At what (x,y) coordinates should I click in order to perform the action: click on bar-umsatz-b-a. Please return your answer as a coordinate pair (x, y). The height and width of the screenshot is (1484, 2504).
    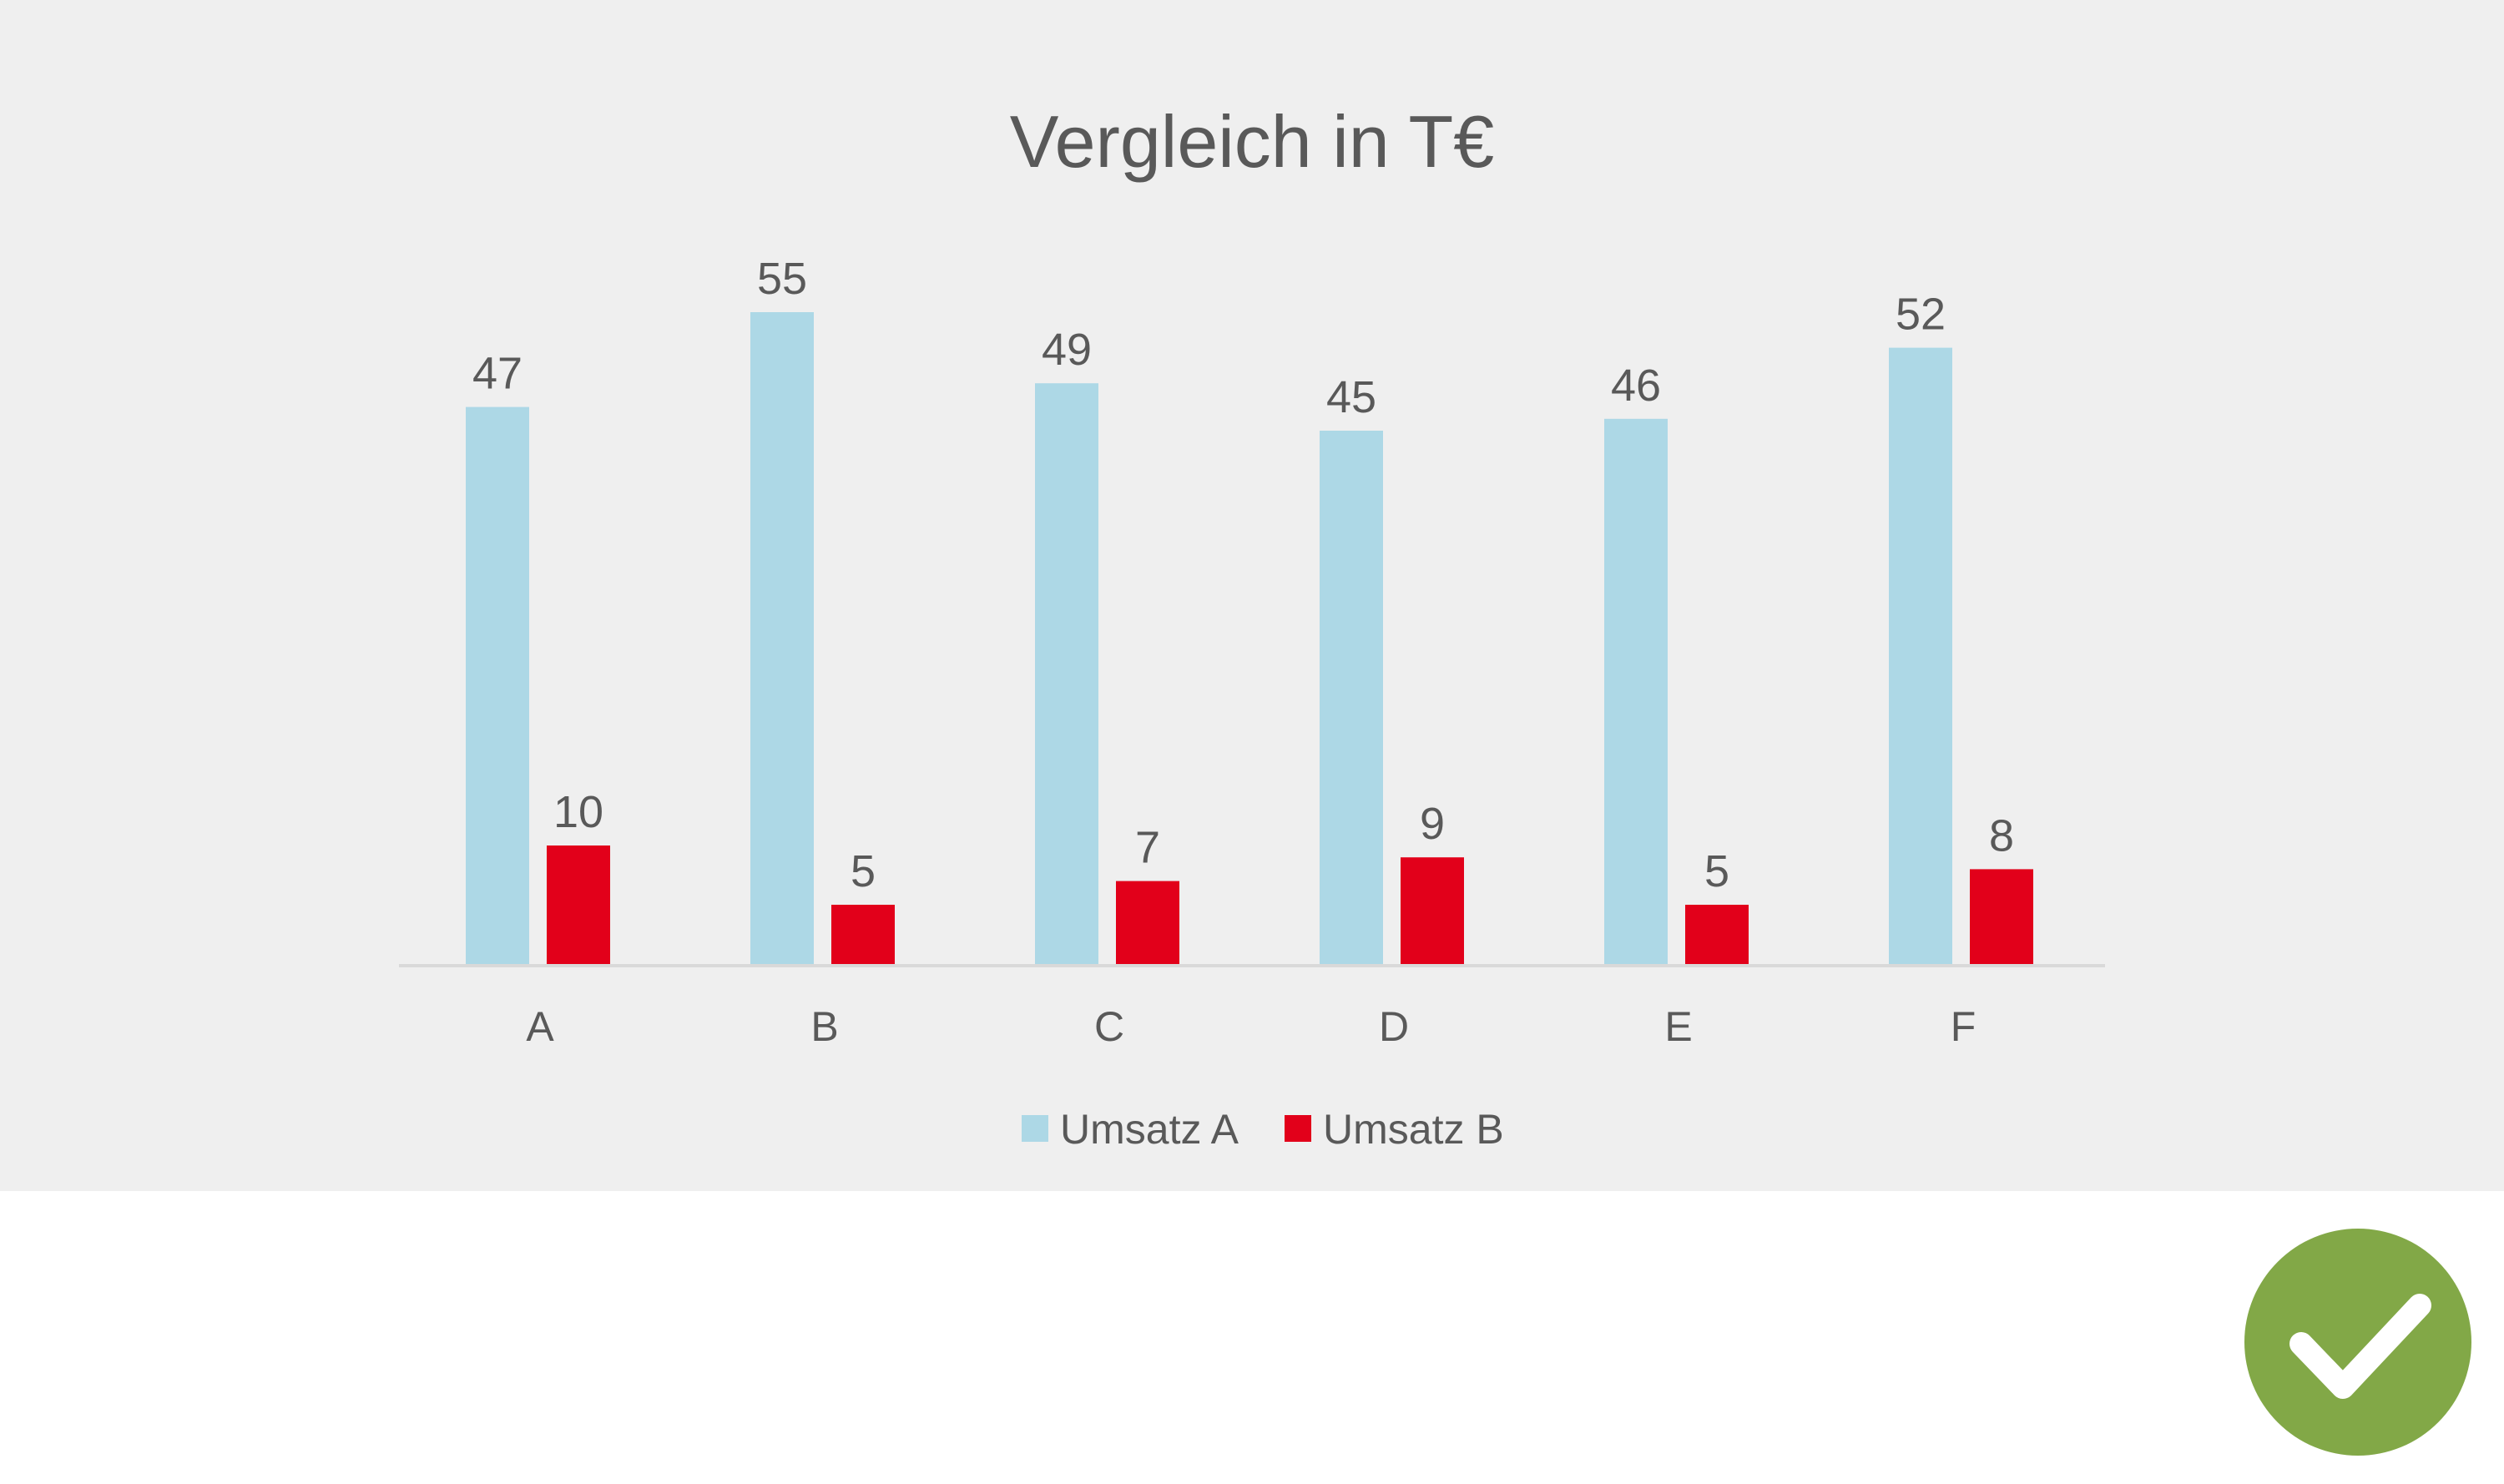
    Looking at the image, I should click on (578, 904).